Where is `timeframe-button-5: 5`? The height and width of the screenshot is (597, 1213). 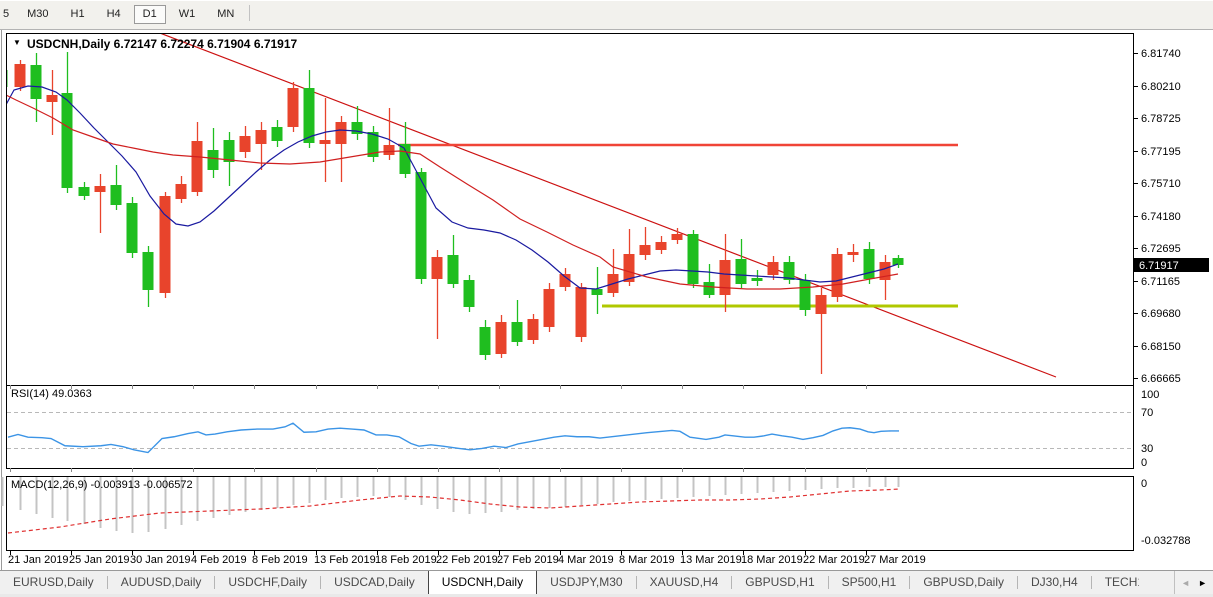 timeframe-button-5: 5 is located at coordinates (6, 14).